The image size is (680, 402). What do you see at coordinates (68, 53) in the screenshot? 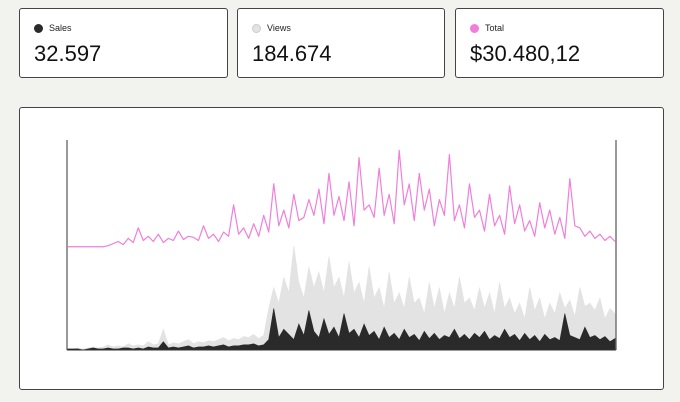
I see `card-value: 32.597` at bounding box center [68, 53].